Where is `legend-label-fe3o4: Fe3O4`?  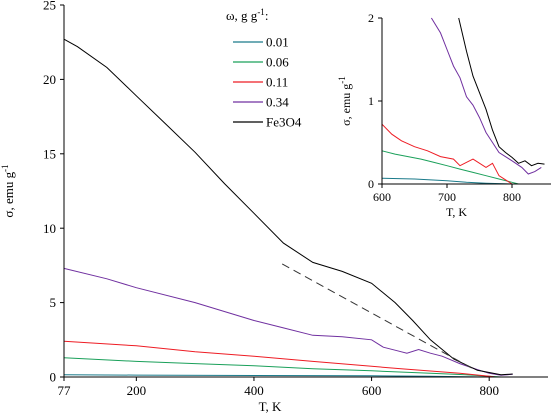
legend-label-fe3o4: Fe3O4 is located at coordinates (284, 122).